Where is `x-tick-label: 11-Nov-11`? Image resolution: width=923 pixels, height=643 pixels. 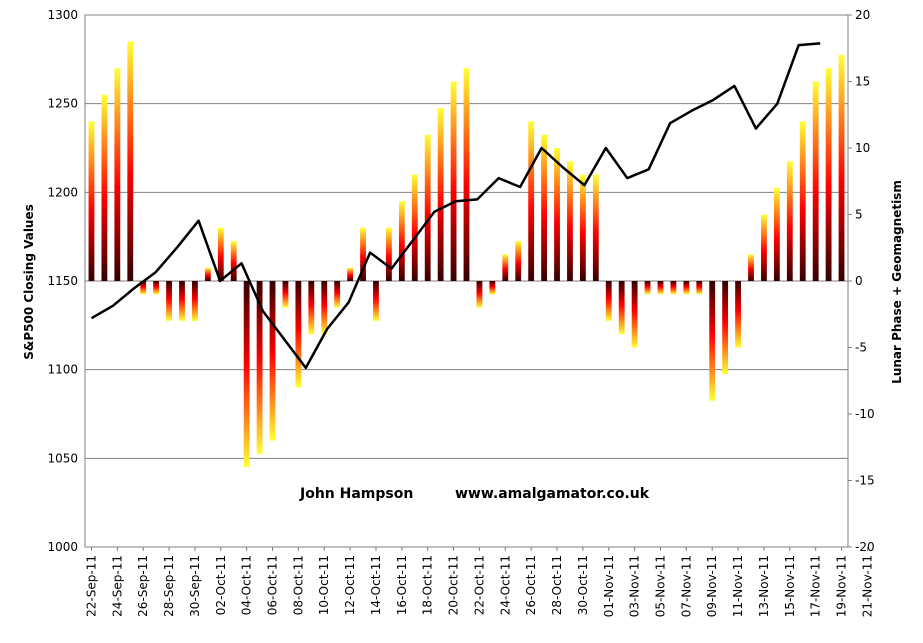
x-tick-label: 11-Nov-11 is located at coordinates (738, 586).